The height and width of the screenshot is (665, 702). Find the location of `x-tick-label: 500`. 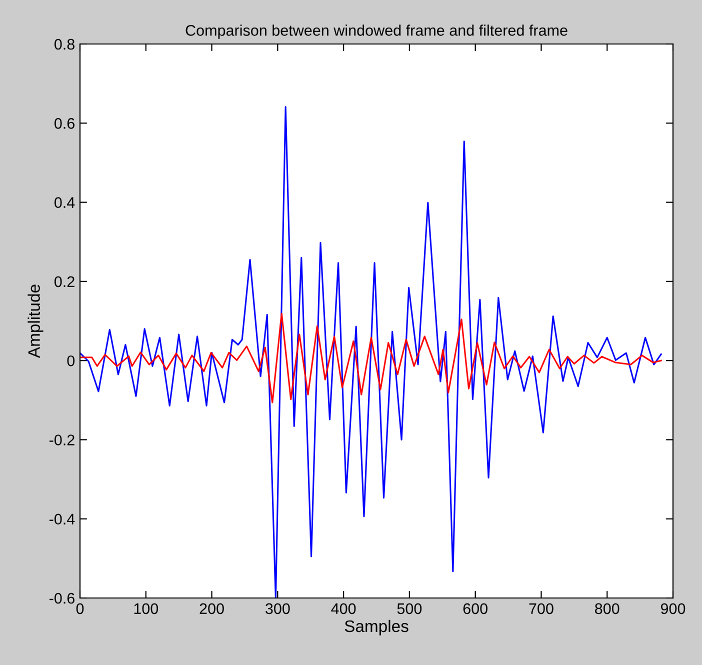

x-tick-label: 500 is located at coordinates (409, 608).